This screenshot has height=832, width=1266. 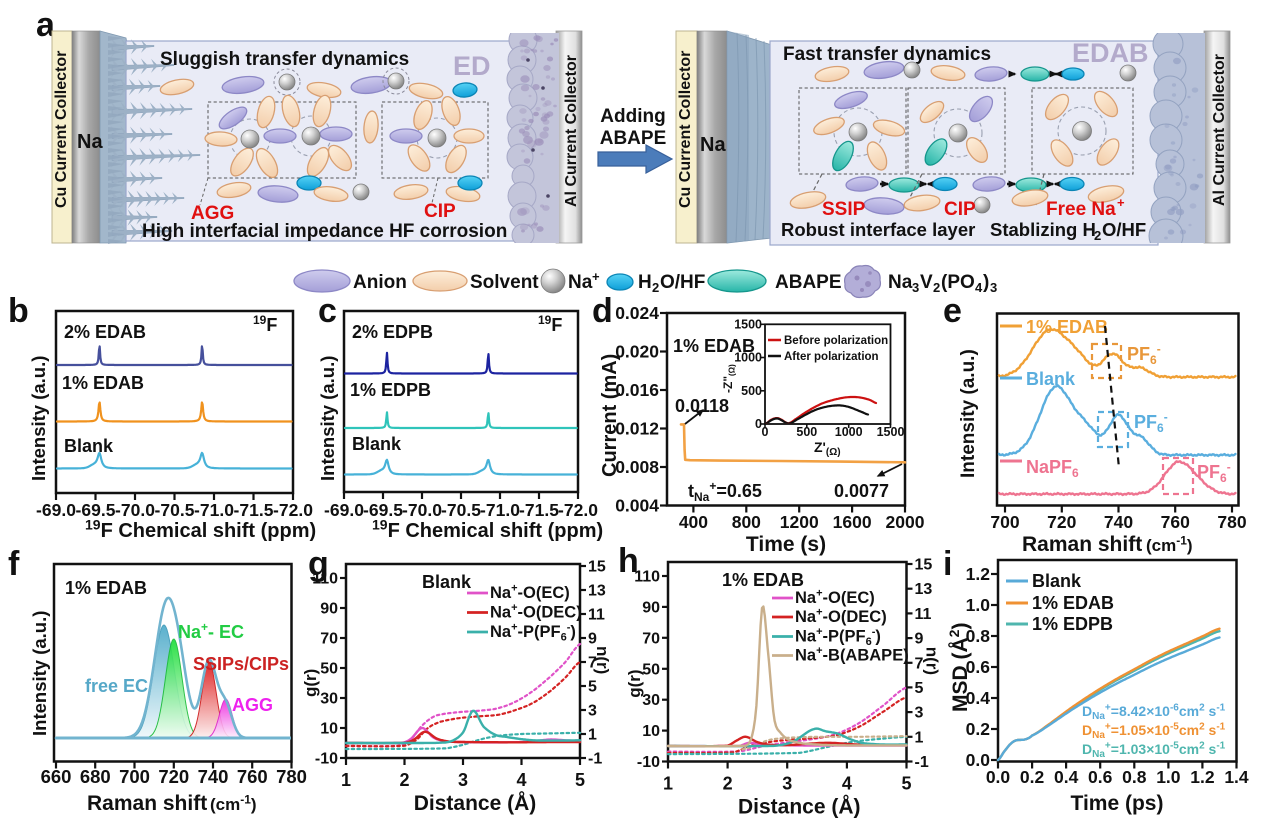 I want to click on svg-text: g(r), so click(x=634, y=683).